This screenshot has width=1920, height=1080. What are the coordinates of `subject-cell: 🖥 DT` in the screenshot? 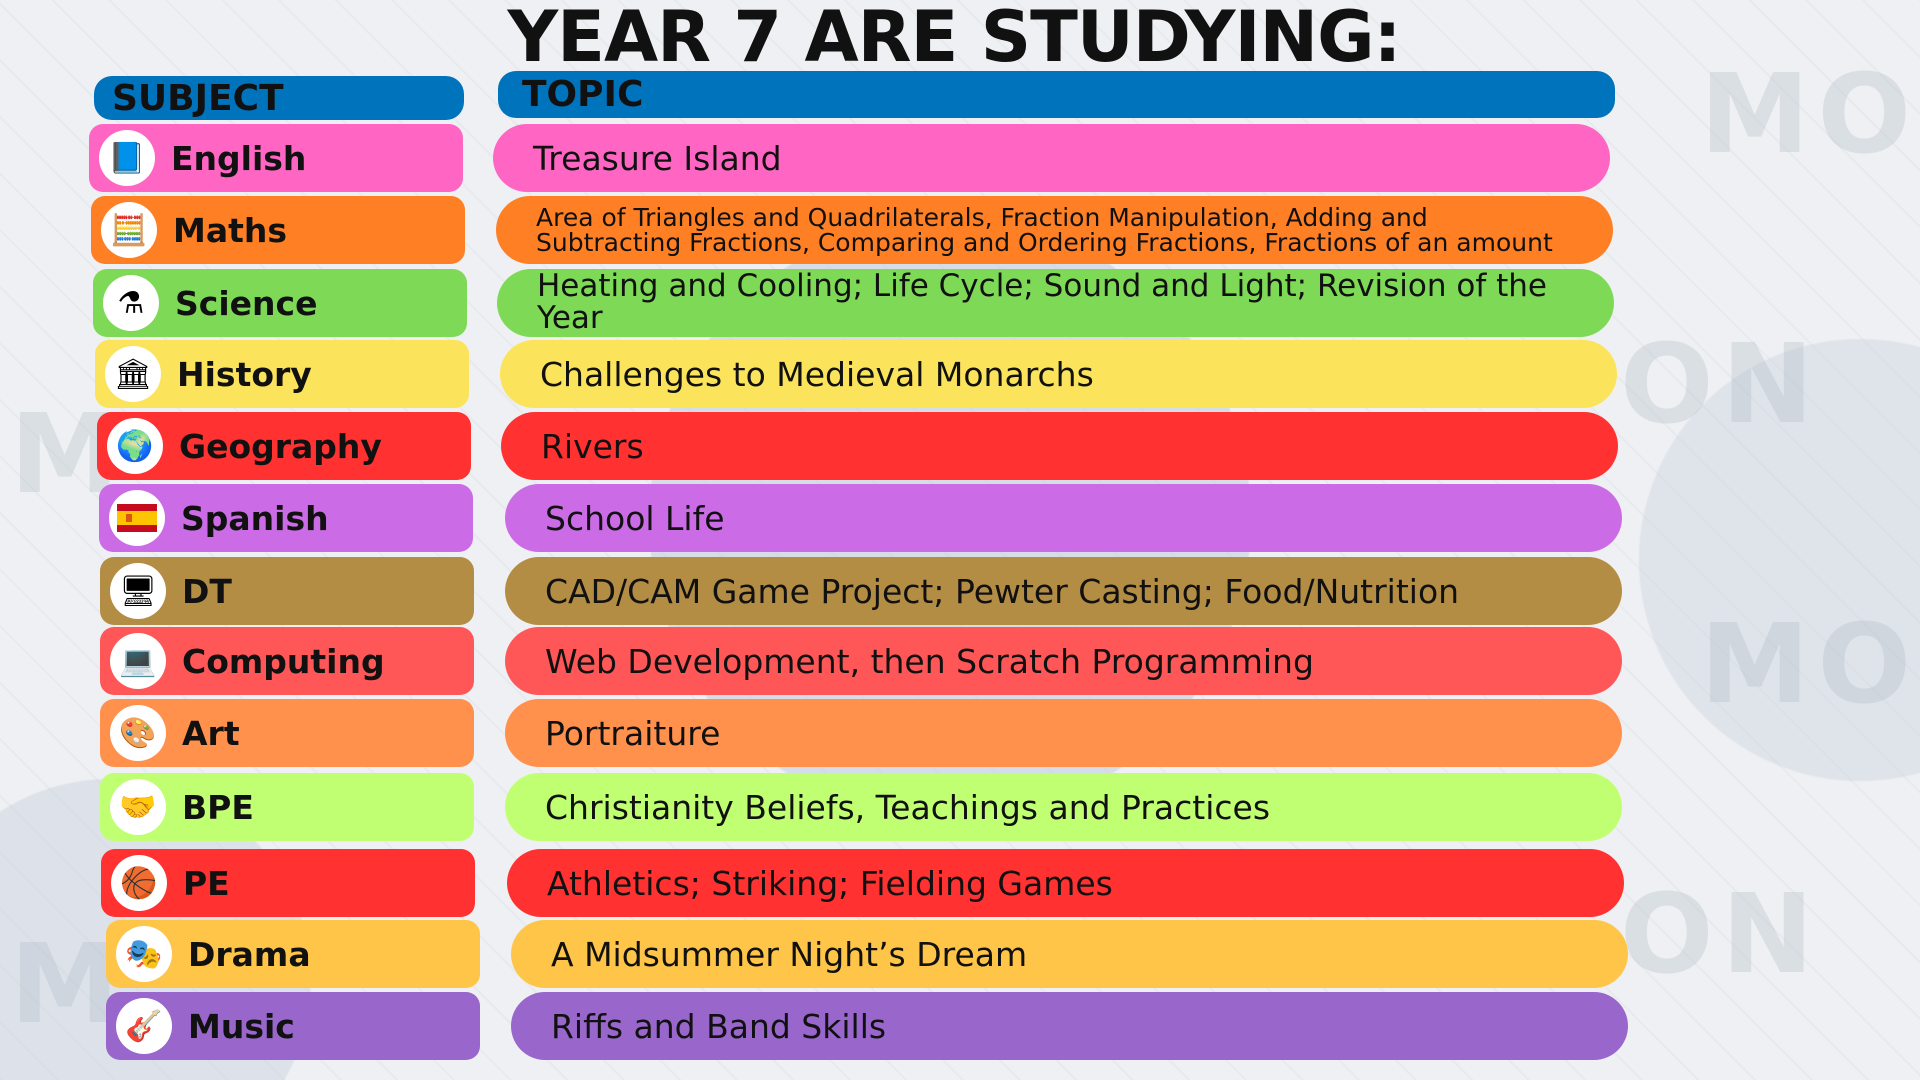 It's located at (287, 591).